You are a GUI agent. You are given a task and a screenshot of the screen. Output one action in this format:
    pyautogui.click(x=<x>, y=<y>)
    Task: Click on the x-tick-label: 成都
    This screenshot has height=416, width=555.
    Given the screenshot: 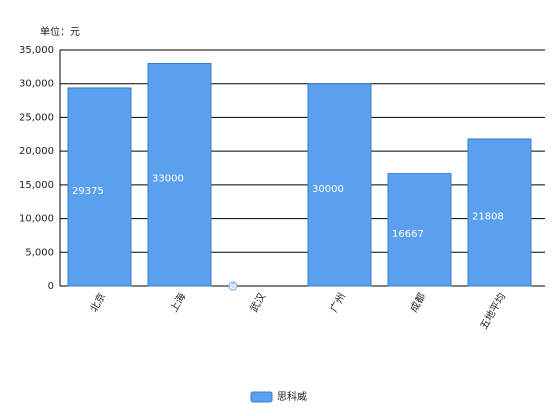 What is the action you would take?
    pyautogui.click(x=418, y=302)
    